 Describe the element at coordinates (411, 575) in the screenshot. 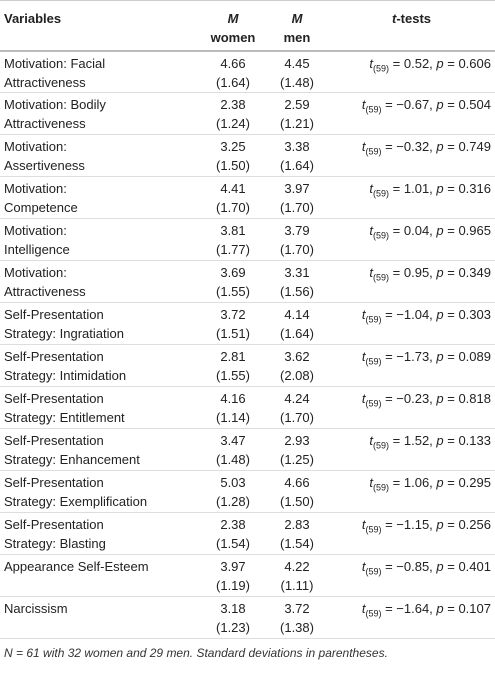

I see `ttest-cell: t(59) = −0.85, p = 0.401` at that location.